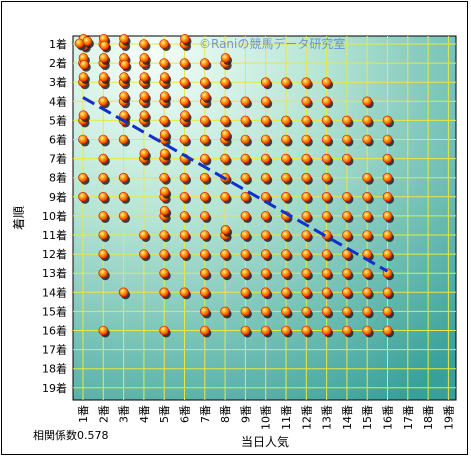 The width and height of the screenshot is (471, 458). What do you see at coordinates (54, 331) in the screenshot?
I see `y-tick-label: 16着` at bounding box center [54, 331].